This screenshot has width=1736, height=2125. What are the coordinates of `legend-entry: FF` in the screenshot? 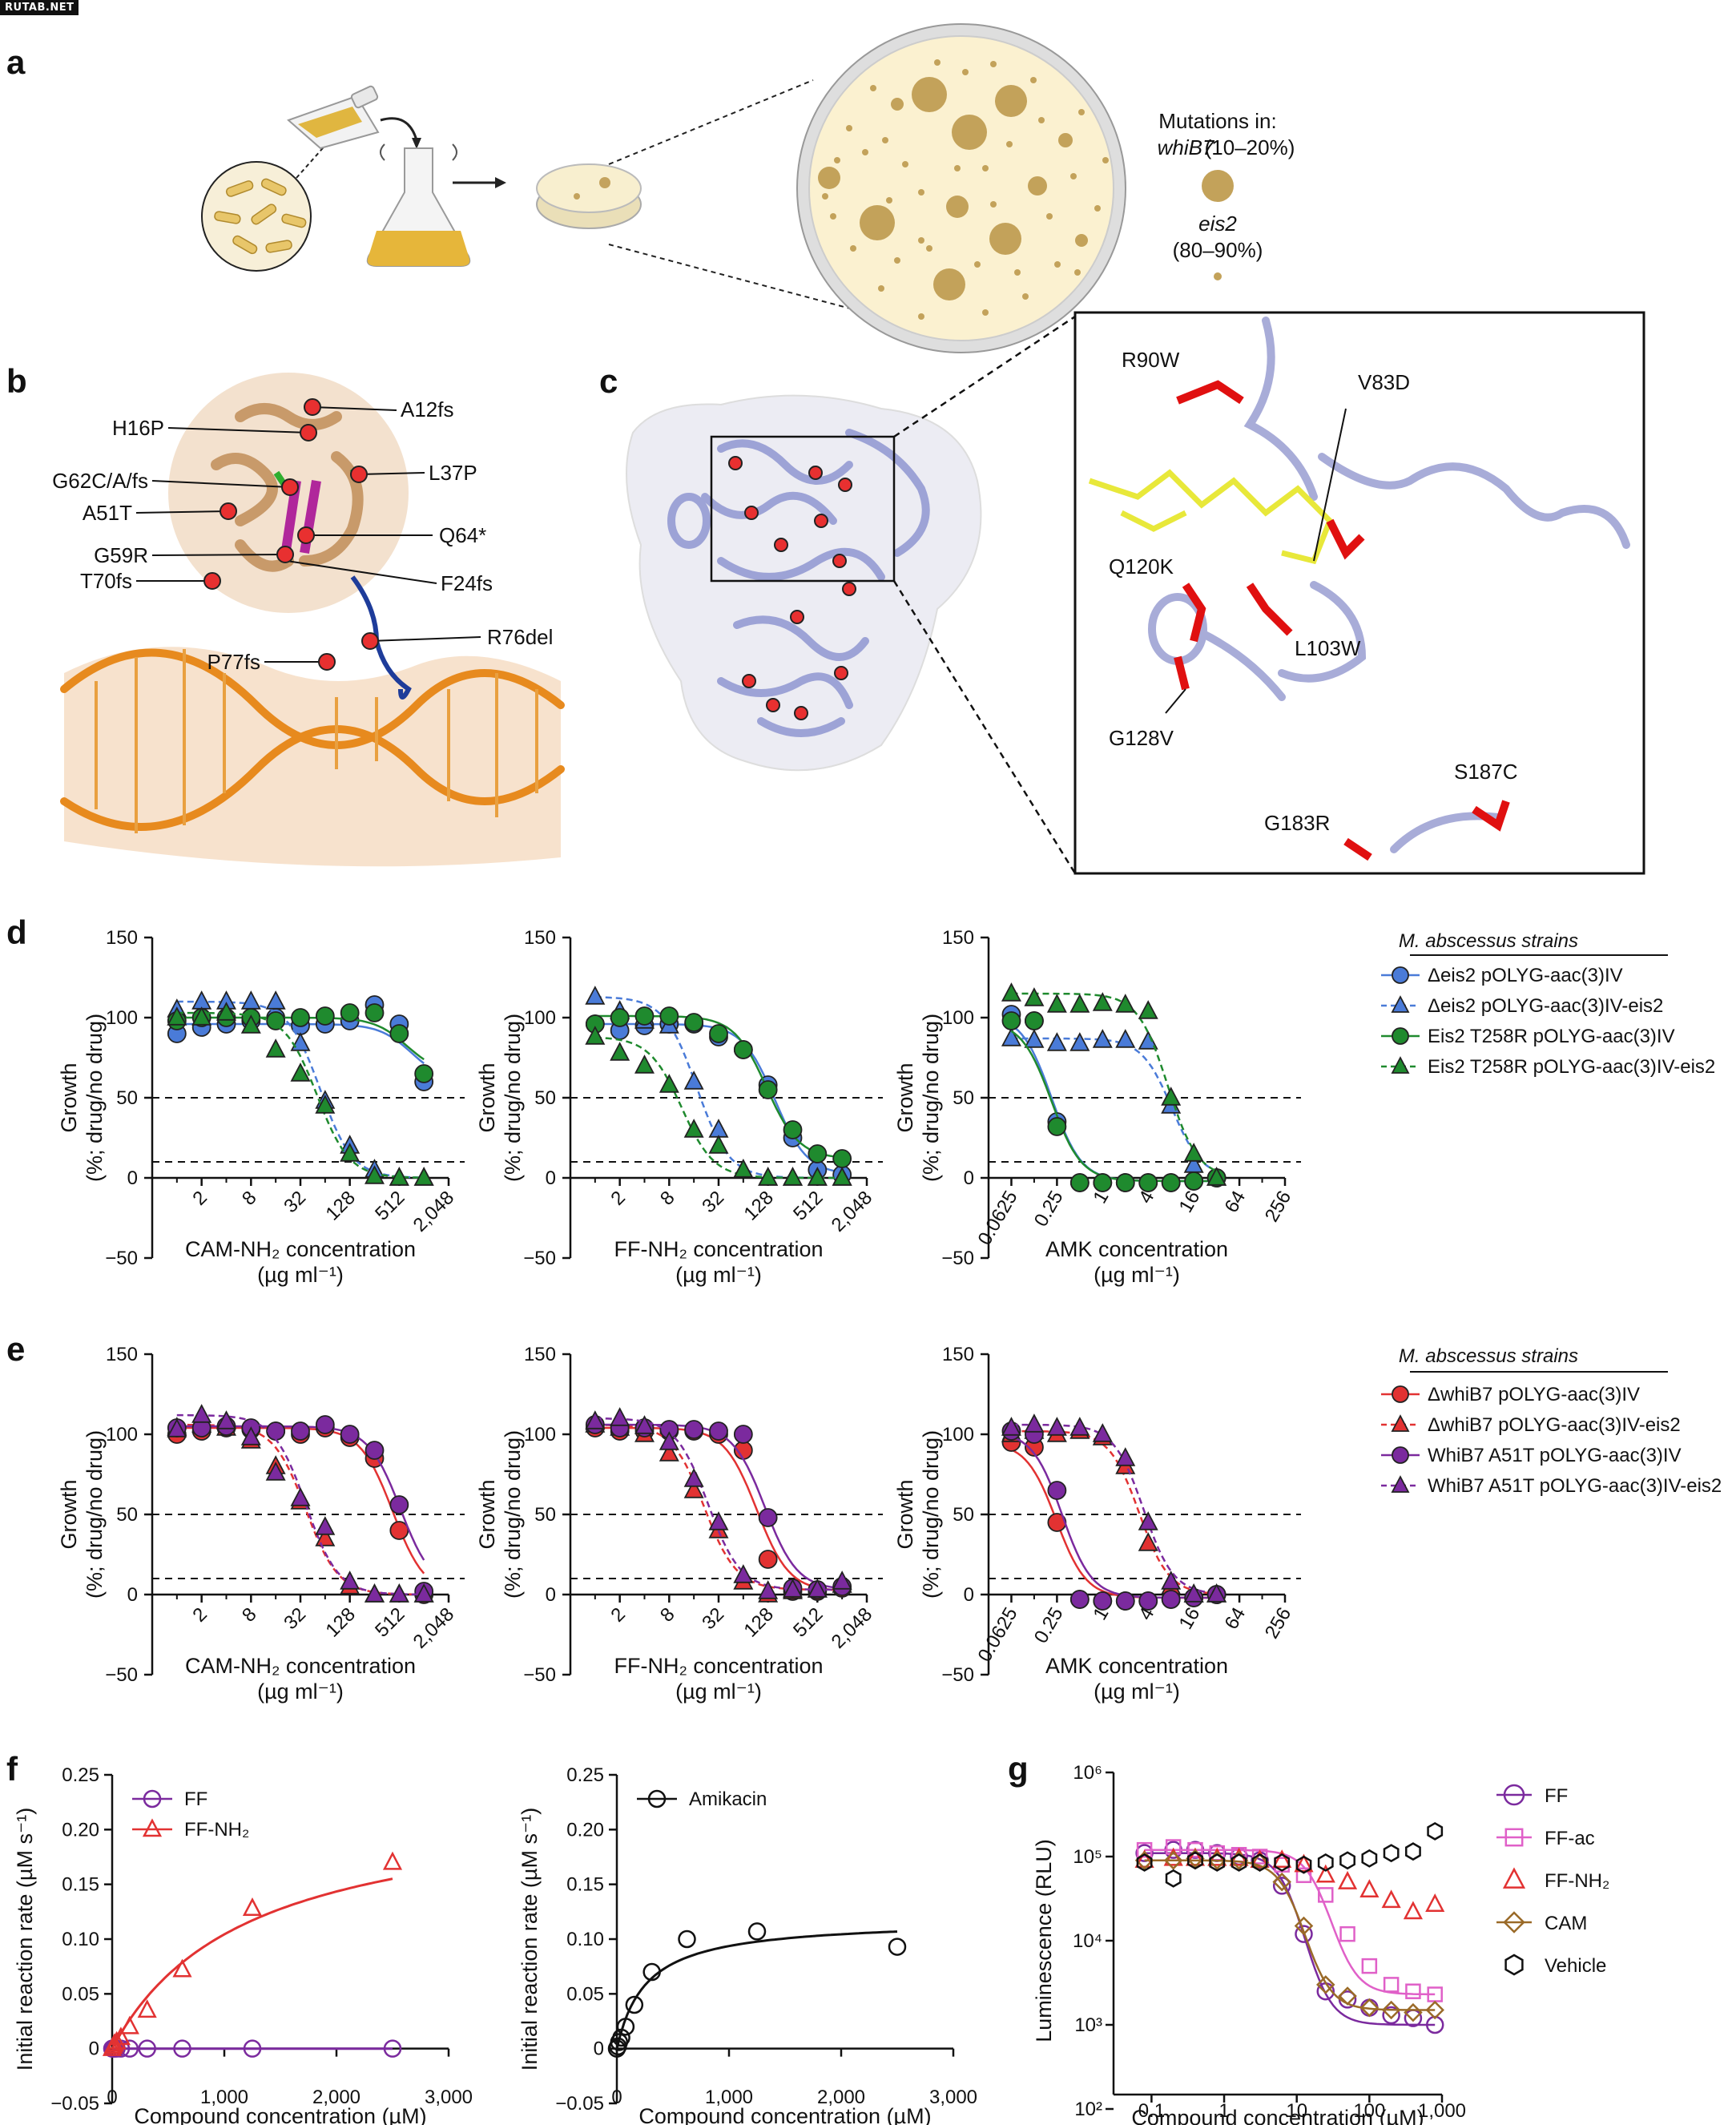 It's located at (196, 1799).